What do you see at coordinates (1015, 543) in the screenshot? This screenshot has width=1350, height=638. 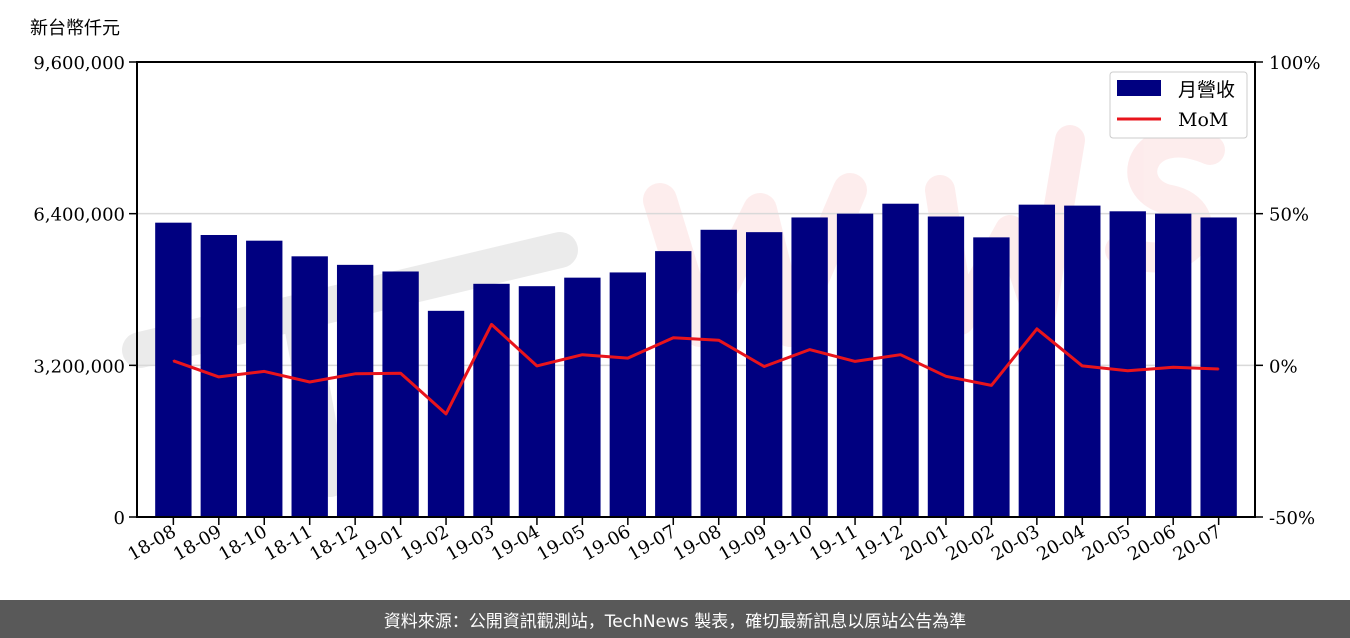 I see `x-tick-label: 20-03` at bounding box center [1015, 543].